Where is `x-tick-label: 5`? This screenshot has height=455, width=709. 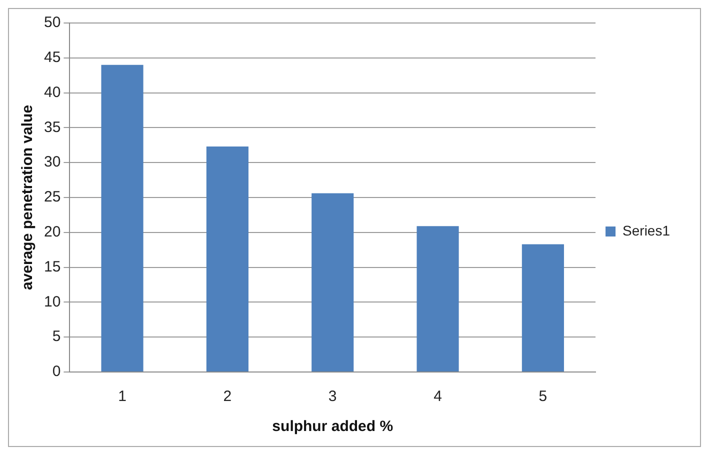
x-tick-label: 5 is located at coordinates (543, 397).